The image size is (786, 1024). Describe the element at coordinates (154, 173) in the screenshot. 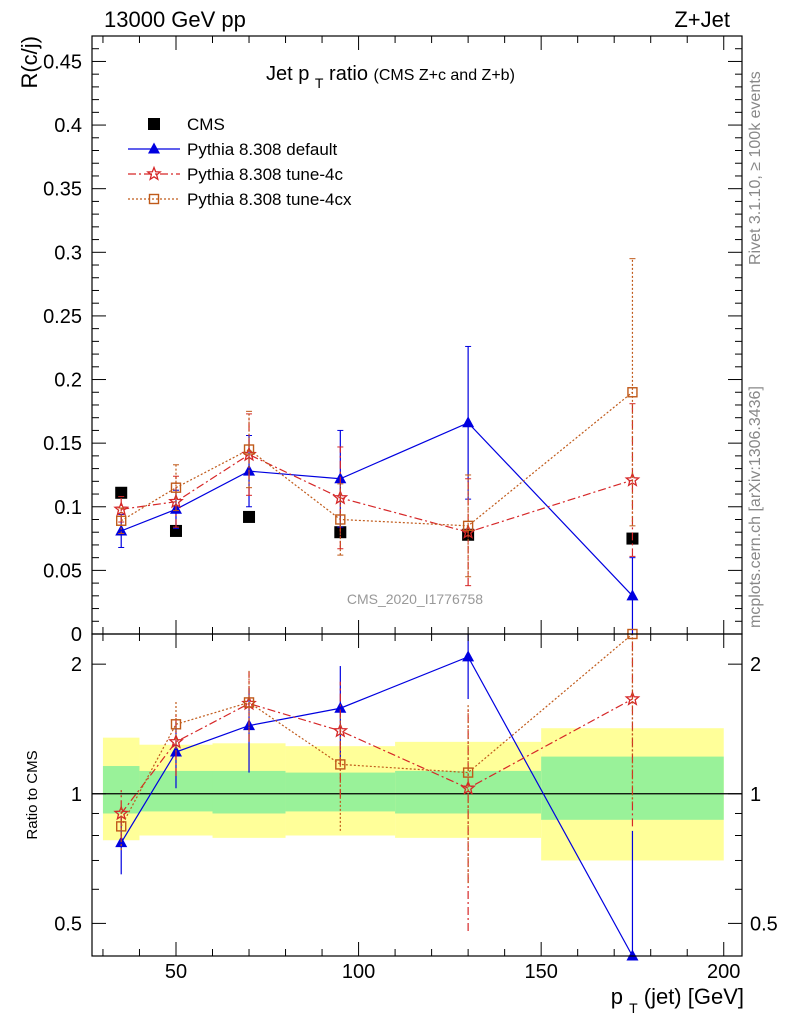

I see `legend-marker-tune4c` at that location.